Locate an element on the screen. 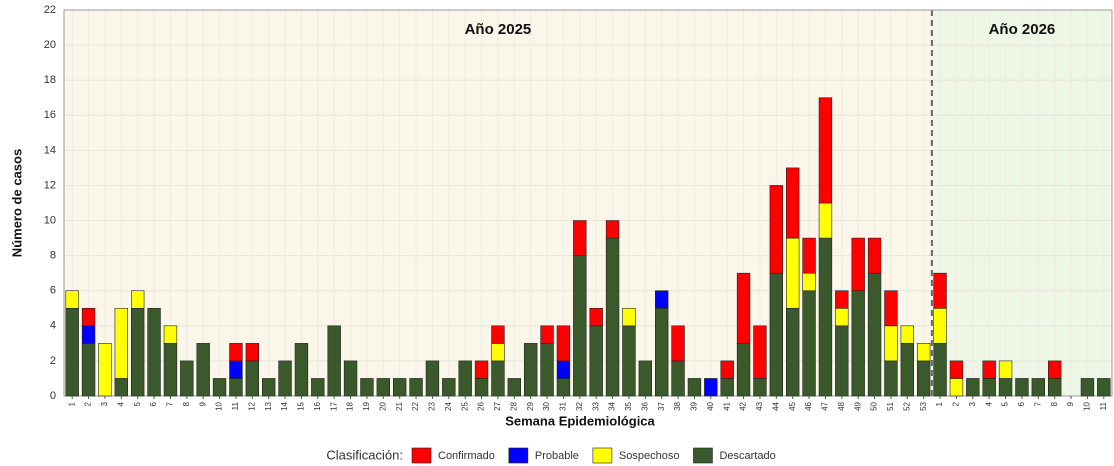  x-tick-label: 6 is located at coordinates (153, 403).